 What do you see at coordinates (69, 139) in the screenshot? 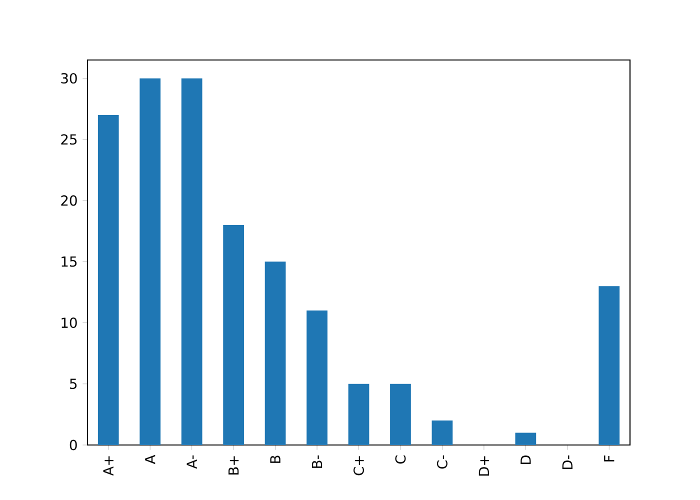
I see `y-tick-label: 25` at bounding box center [69, 139].